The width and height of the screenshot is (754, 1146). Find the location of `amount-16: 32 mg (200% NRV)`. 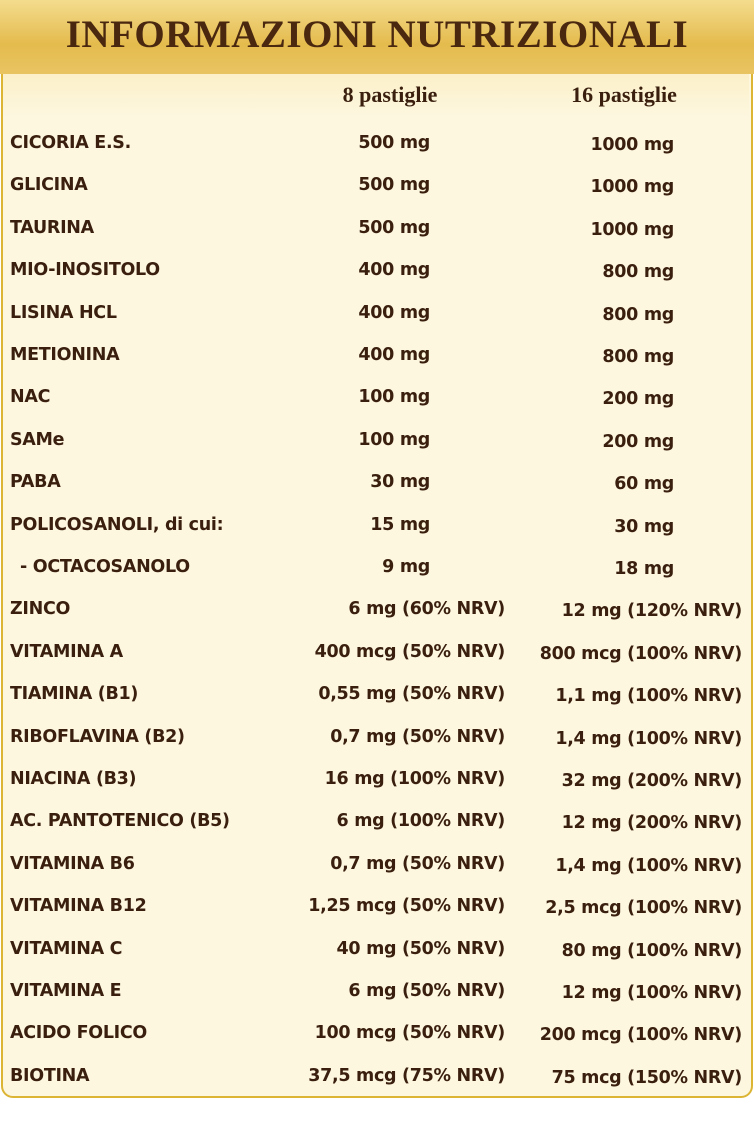

amount-16: 32 mg (200% NRV) is located at coordinates (652, 781).